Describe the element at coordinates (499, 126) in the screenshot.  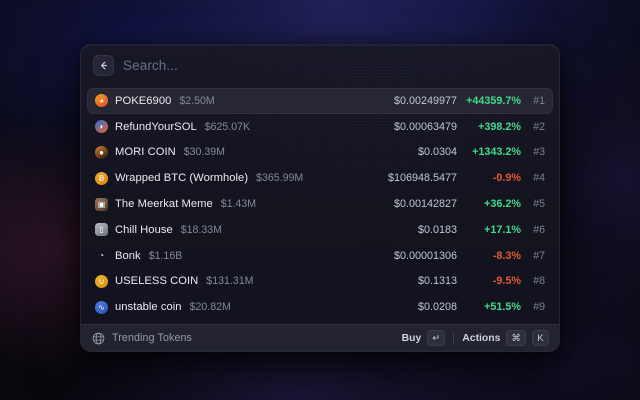
I see `token-change: +398.2%` at that location.